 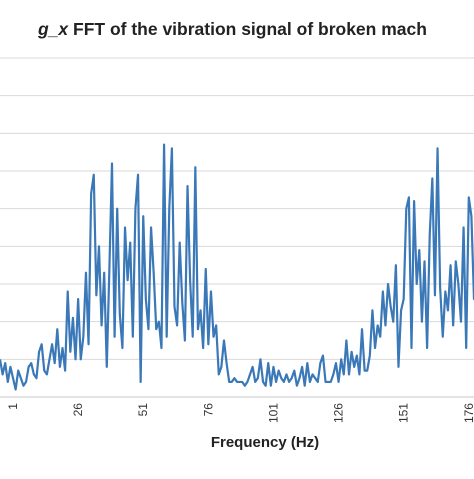 What do you see at coordinates (265, 442) in the screenshot?
I see `x-axis-label: Frequency (Hz)` at bounding box center [265, 442].